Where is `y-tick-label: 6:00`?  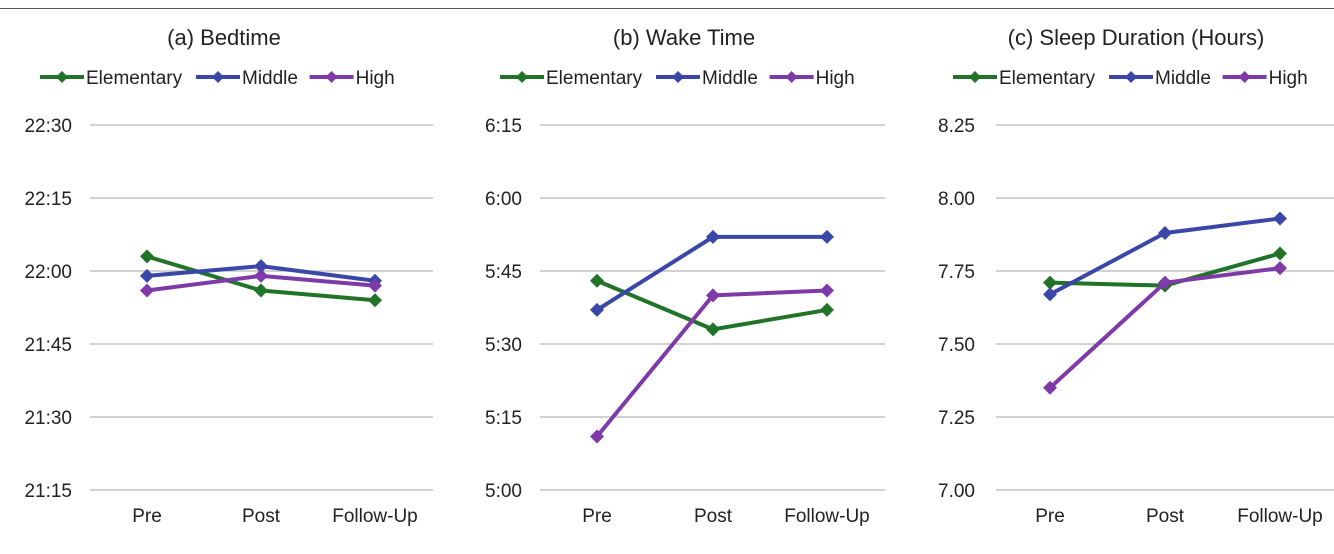
y-tick-label: 6:00 is located at coordinates (503, 199).